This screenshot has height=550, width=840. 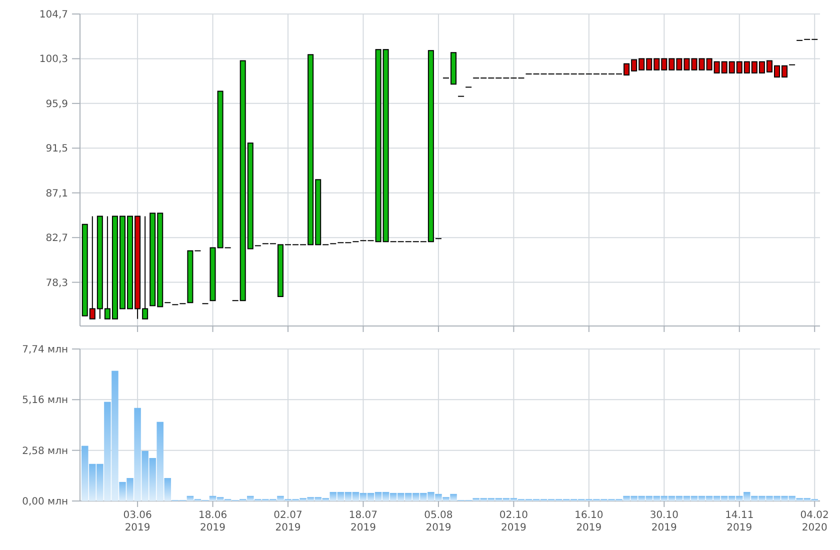 I want to click on x-tick-label: 02.07 2019, so click(x=288, y=522).